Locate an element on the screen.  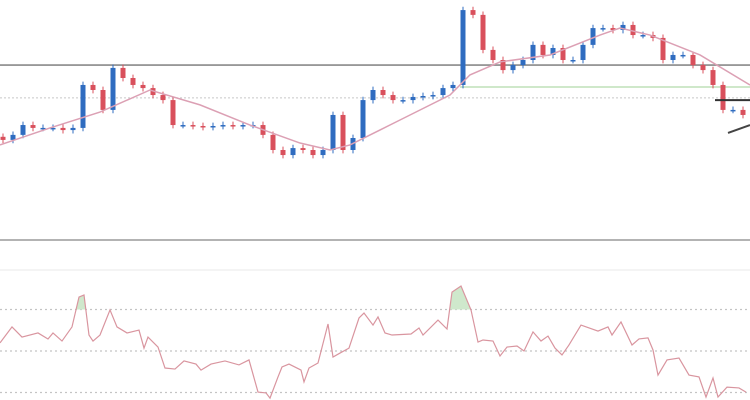
trendline is located at coordinates (738, 129).